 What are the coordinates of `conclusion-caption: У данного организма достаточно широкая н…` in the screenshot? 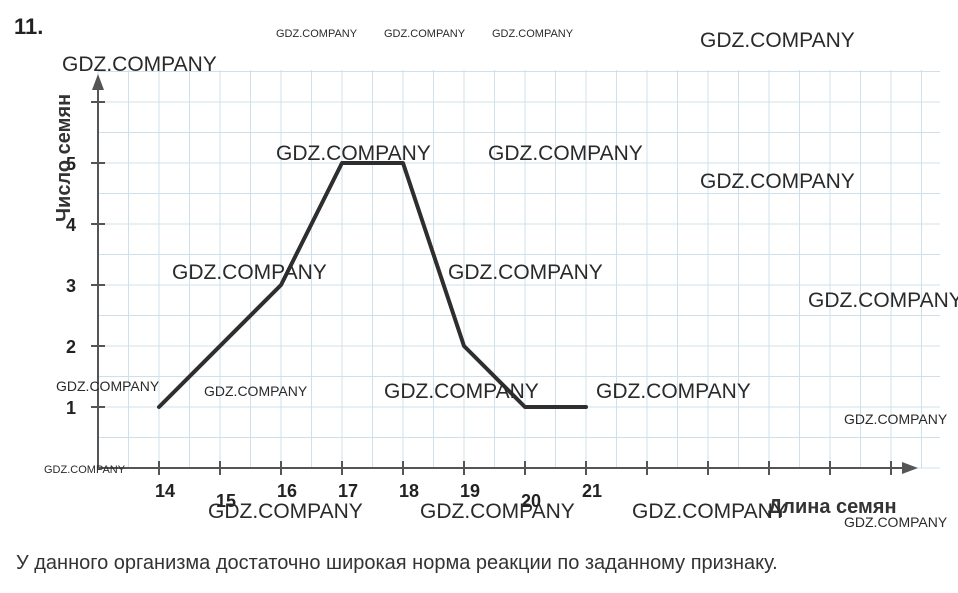 It's located at (397, 563).